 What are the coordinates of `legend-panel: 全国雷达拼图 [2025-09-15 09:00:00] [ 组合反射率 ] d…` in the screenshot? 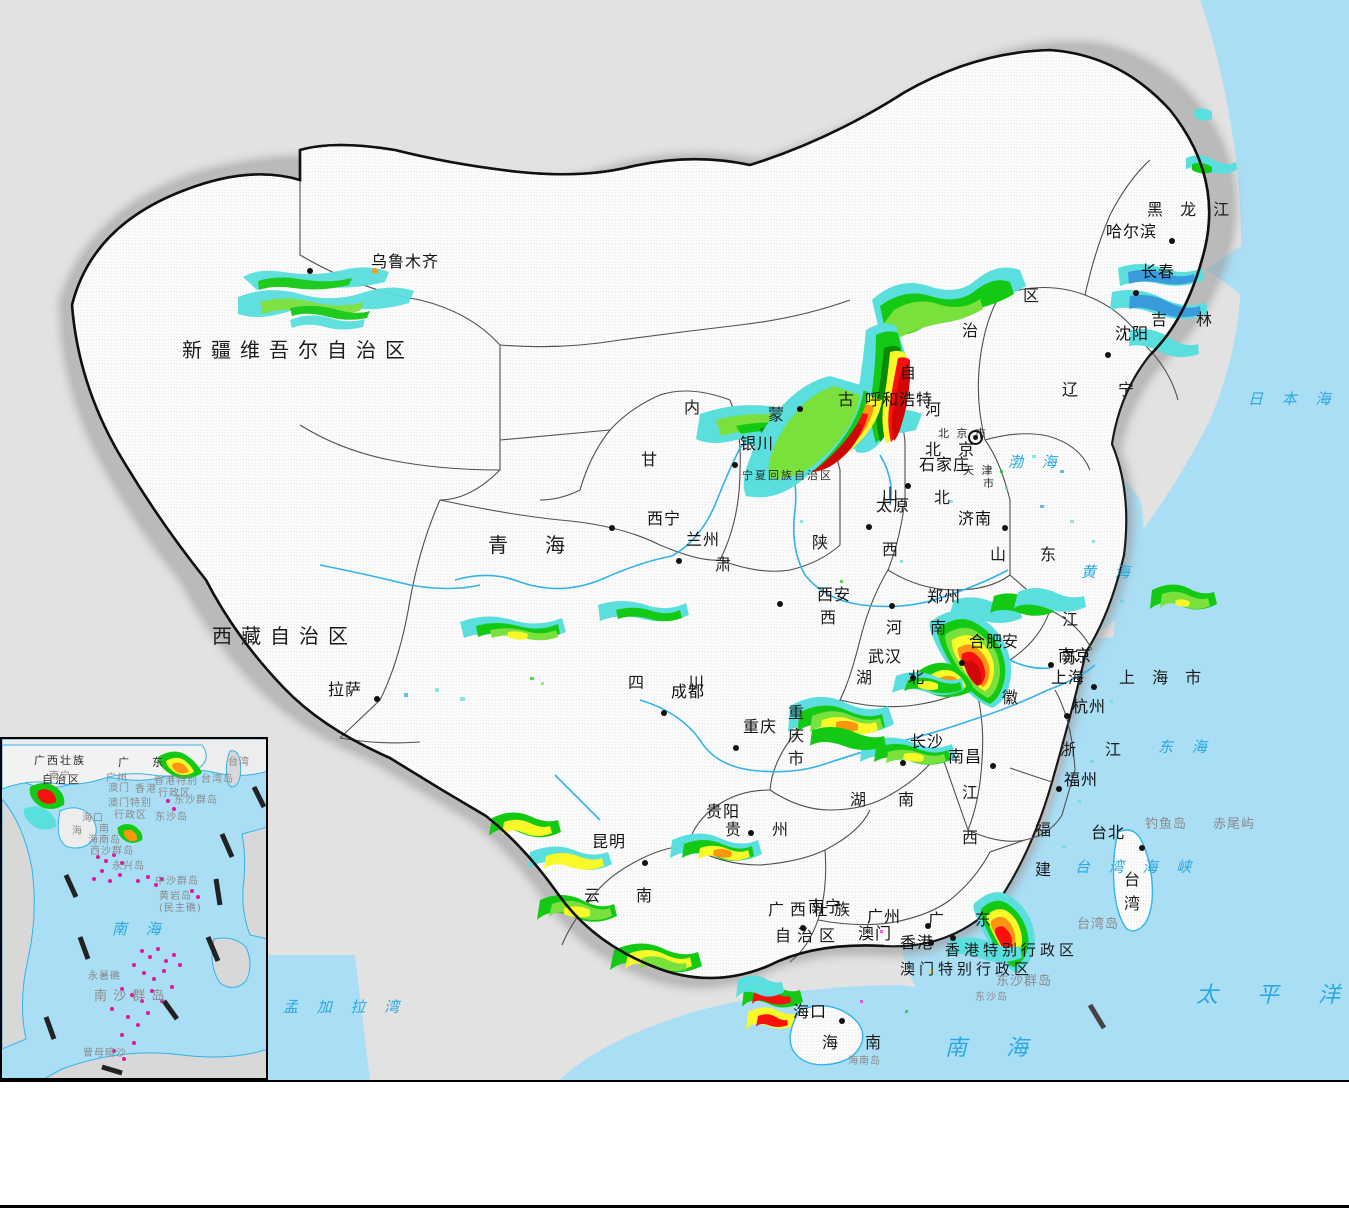 It's located at (674, 1144).